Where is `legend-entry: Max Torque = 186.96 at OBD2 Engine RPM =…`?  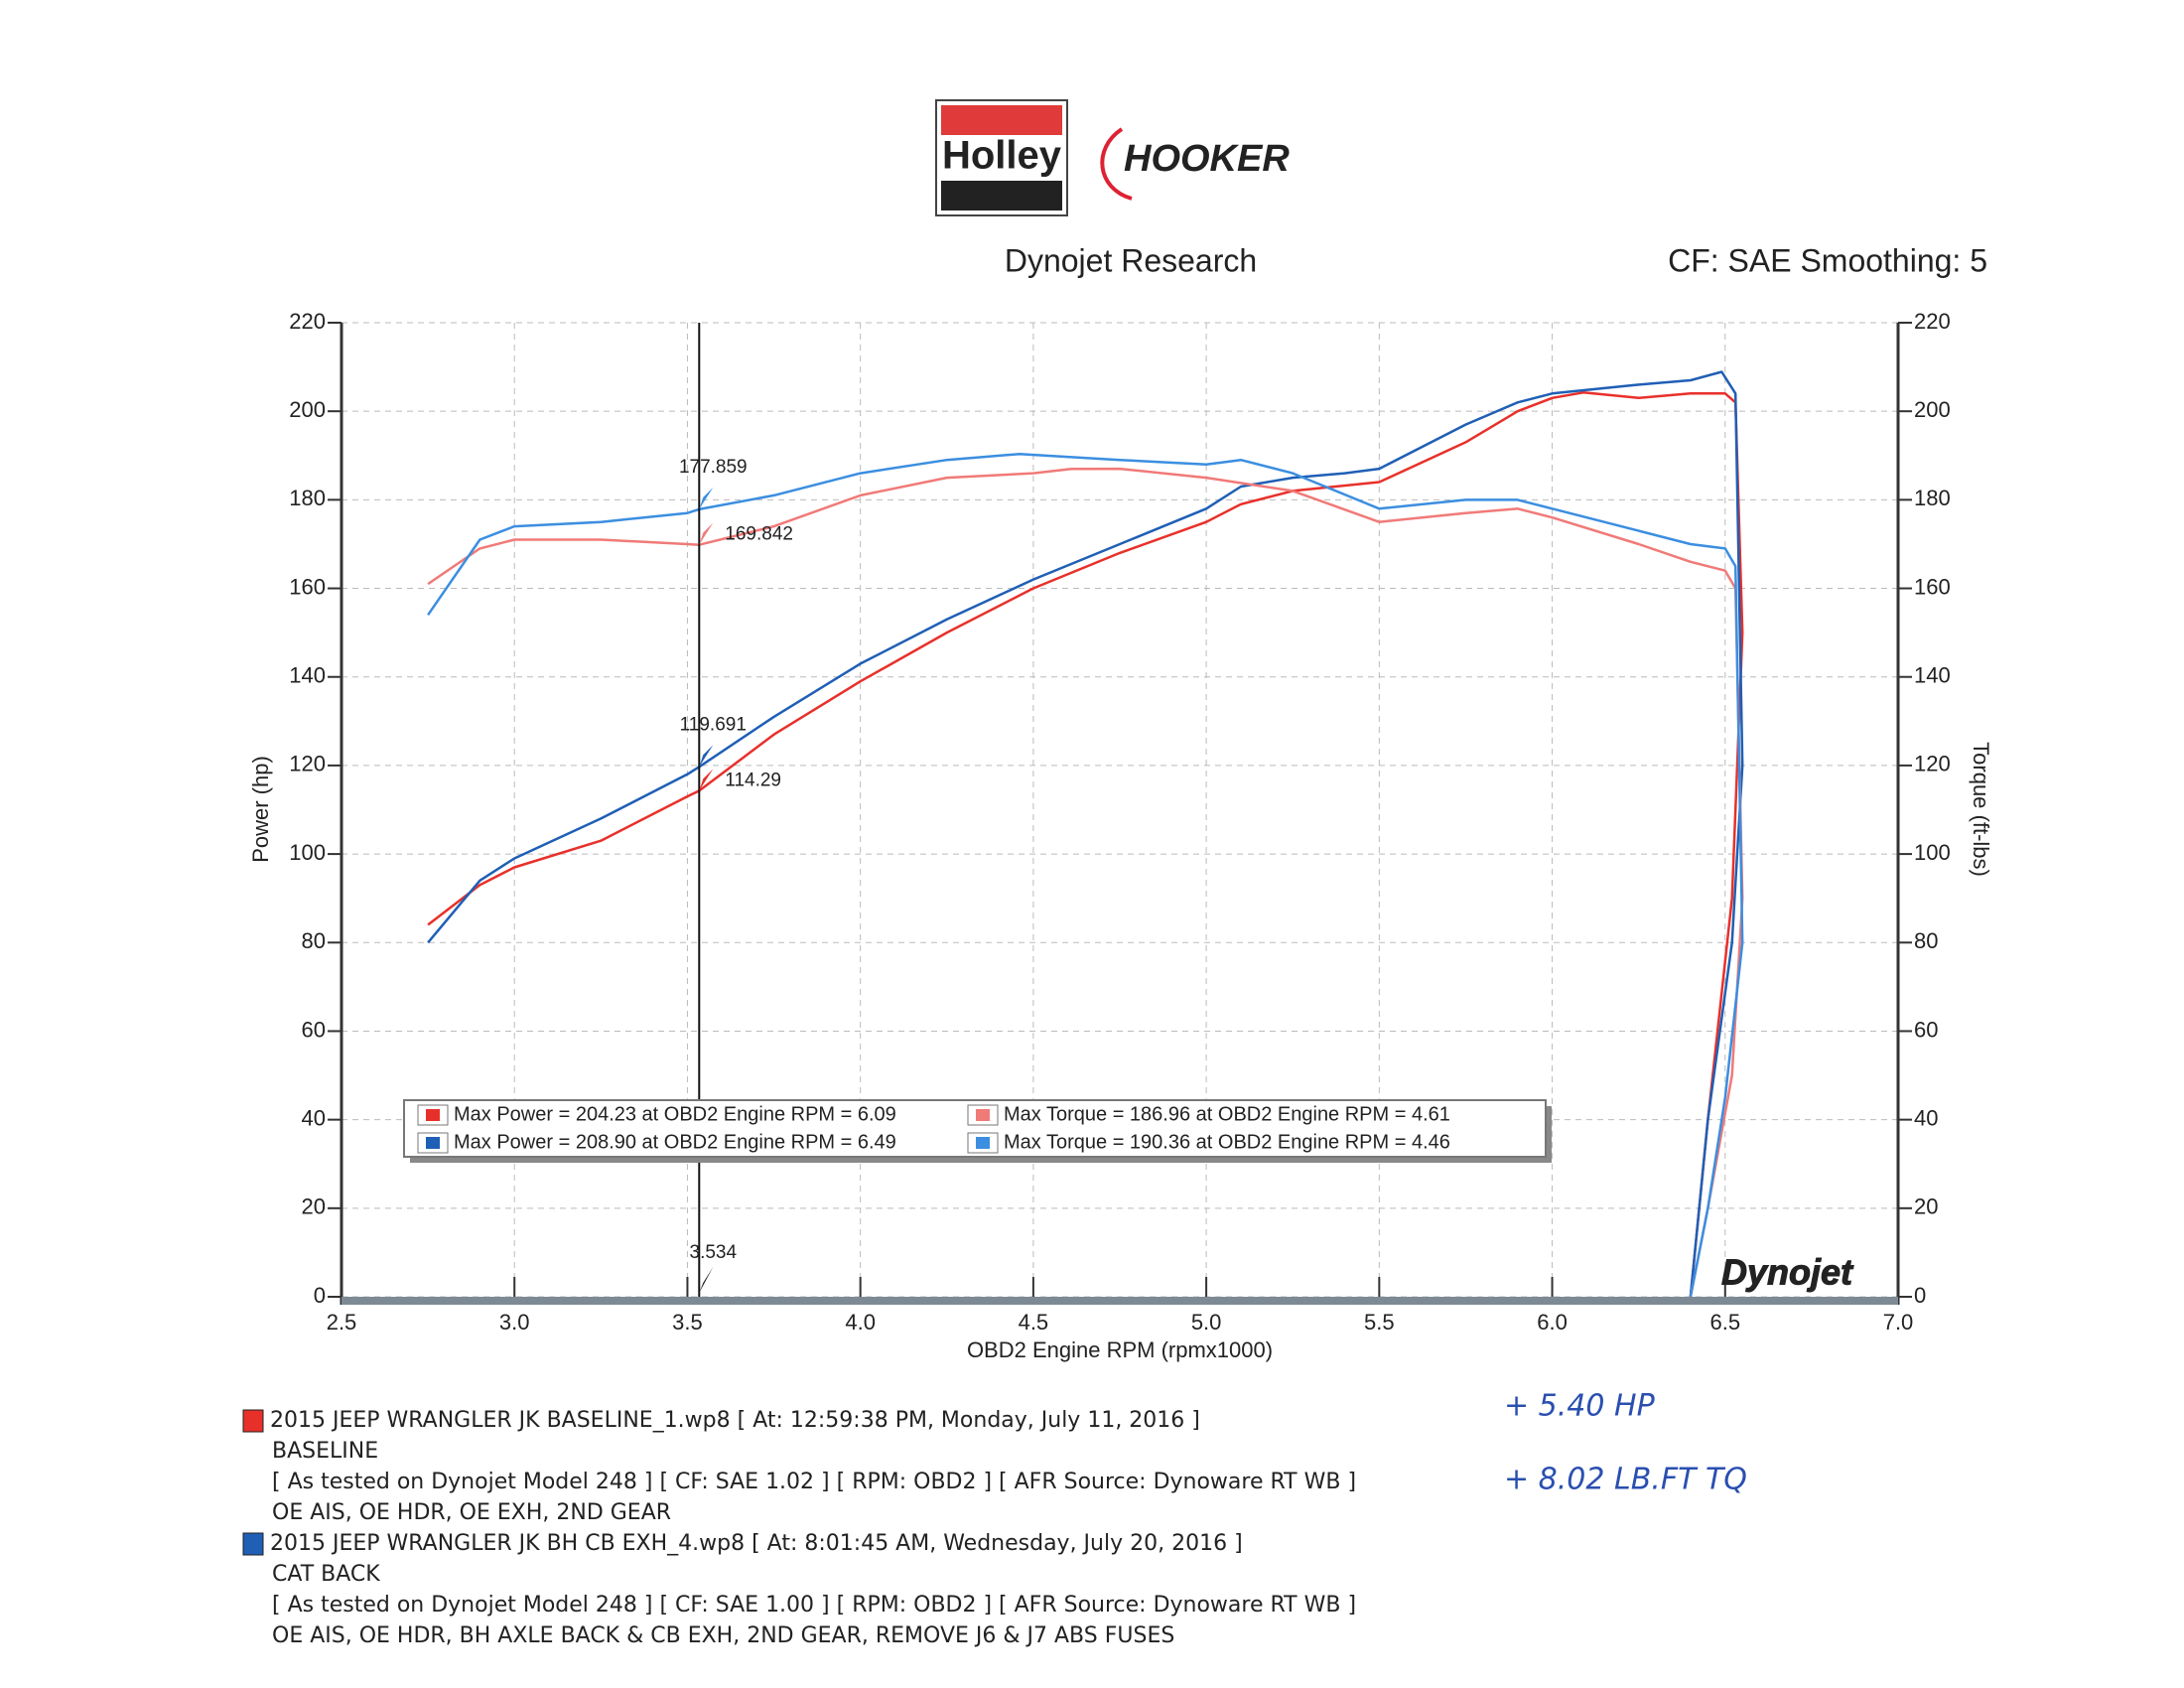 legend-entry: Max Torque = 186.96 at OBD2 Engine RPM =… is located at coordinates (1227, 1114).